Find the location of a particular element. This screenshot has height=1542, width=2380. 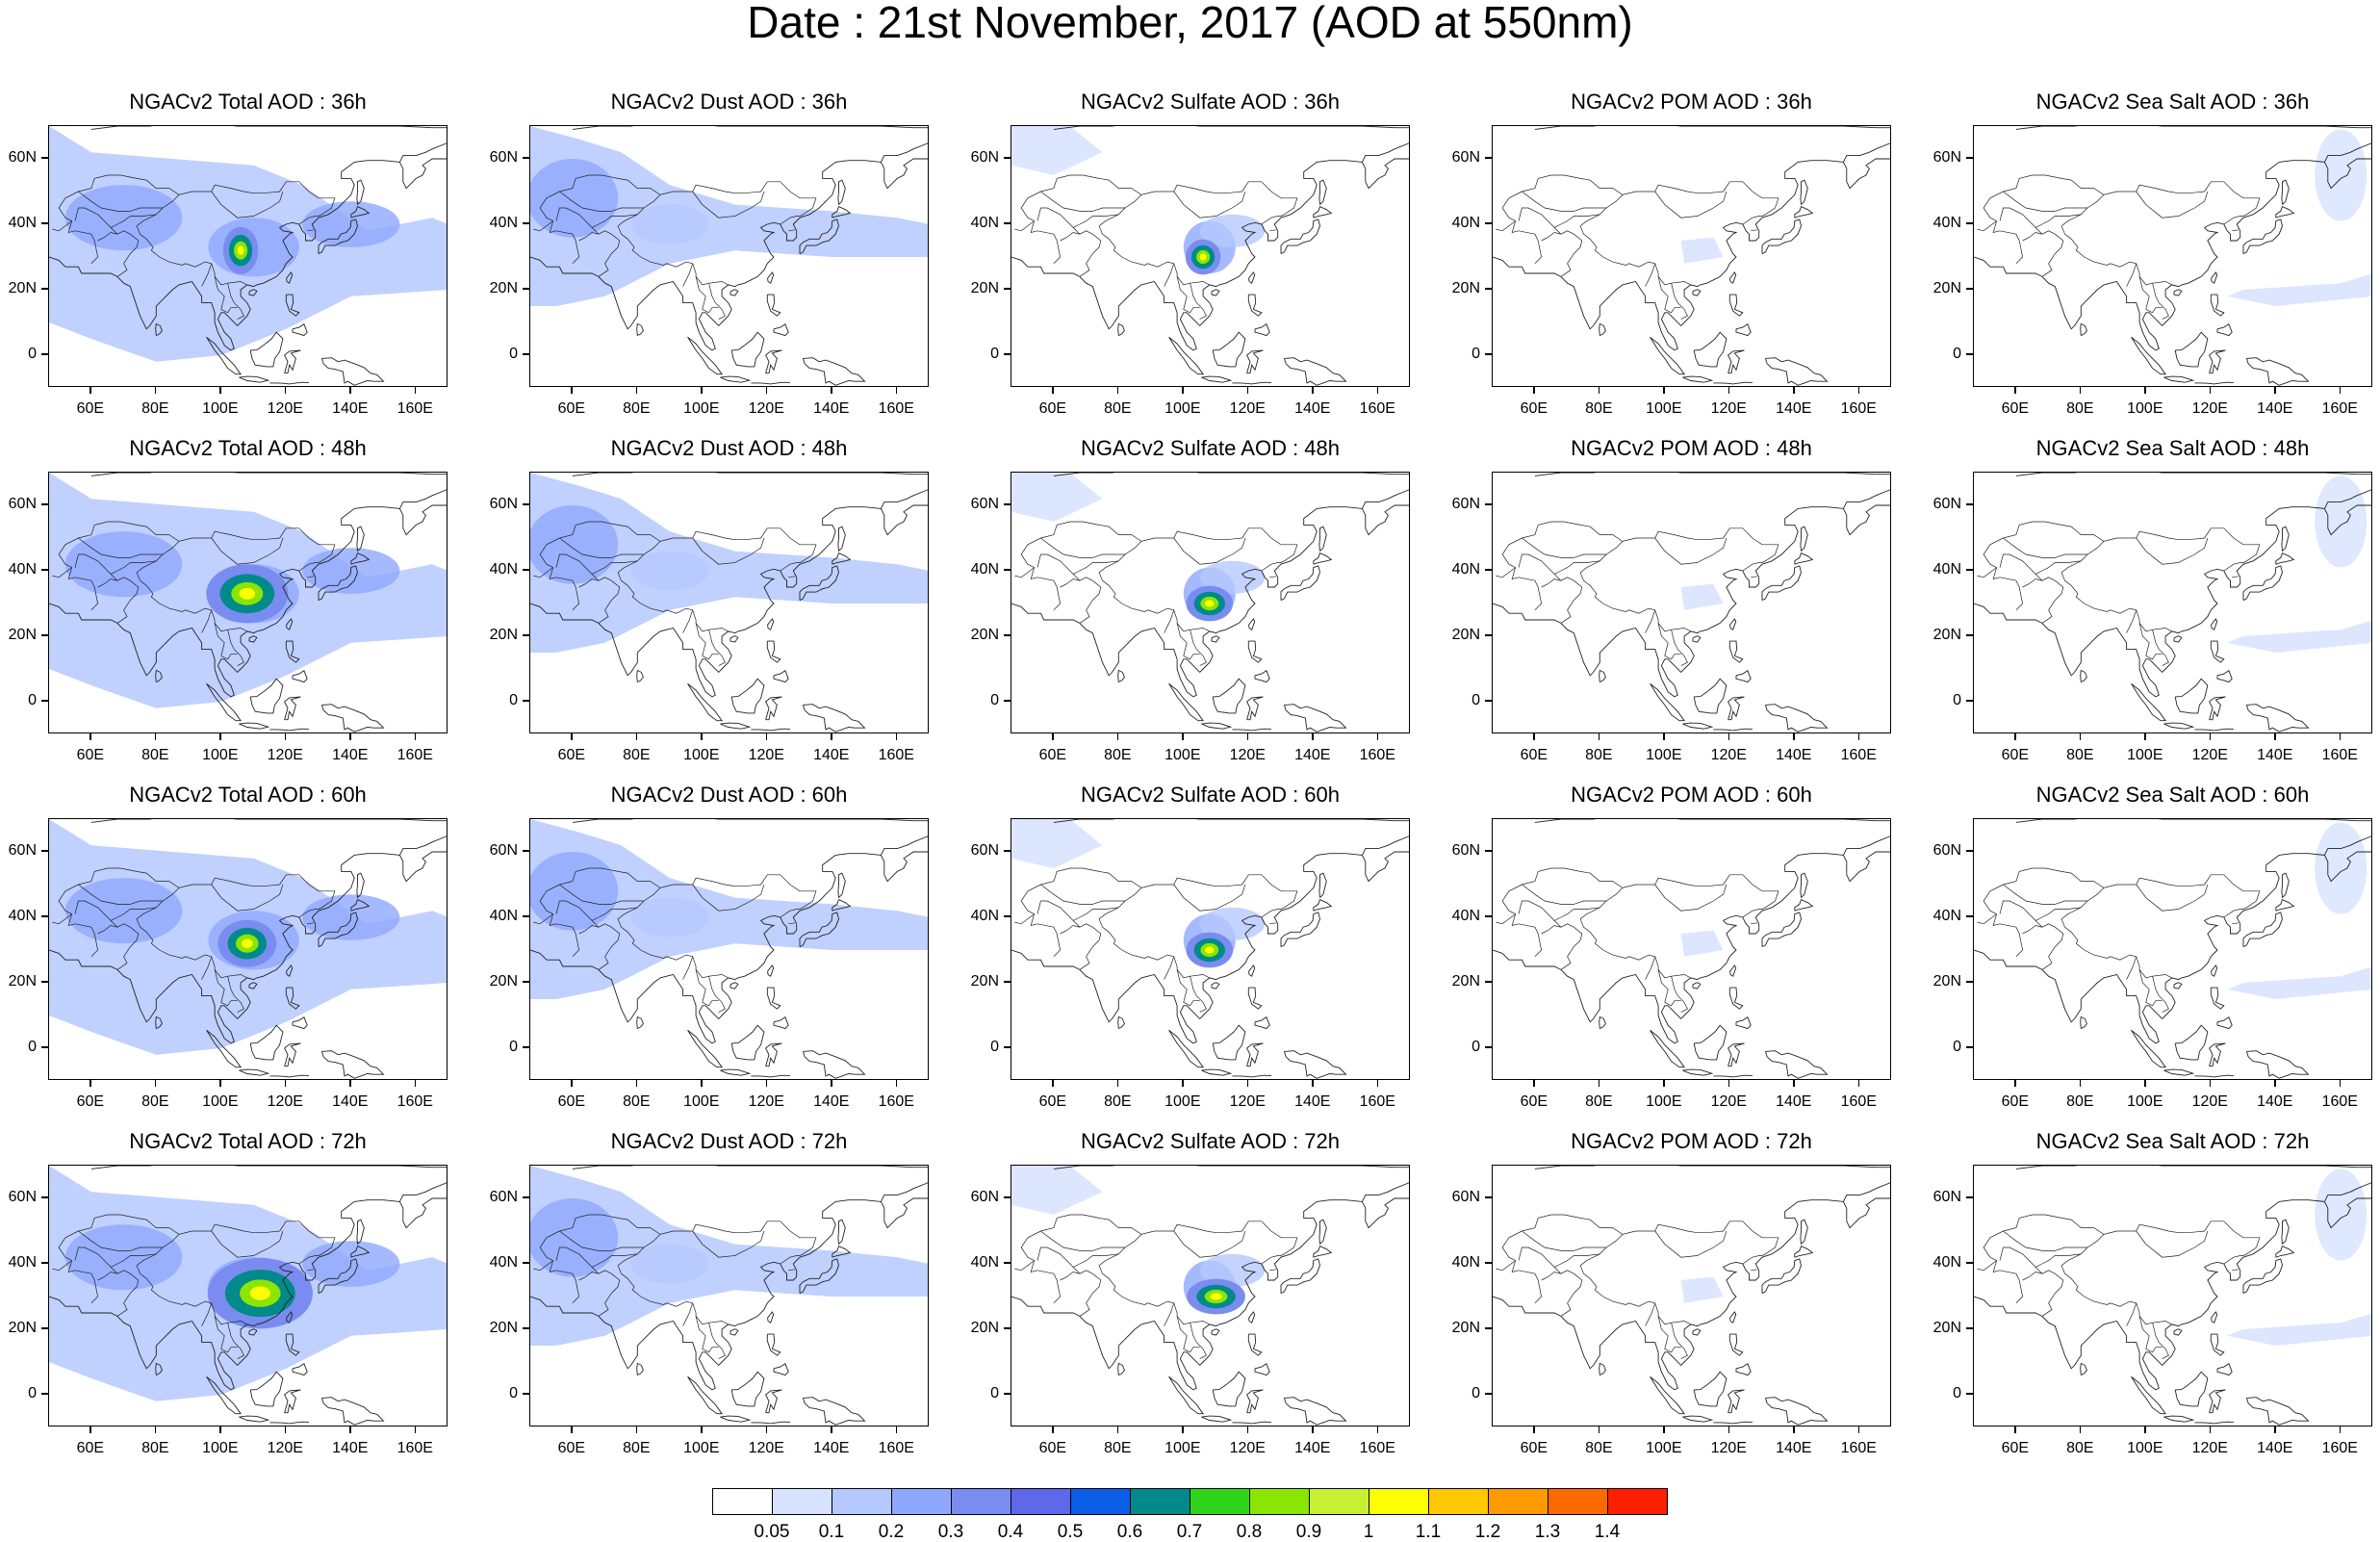

lat-tick-label: 0 is located at coordinates (513, 700).